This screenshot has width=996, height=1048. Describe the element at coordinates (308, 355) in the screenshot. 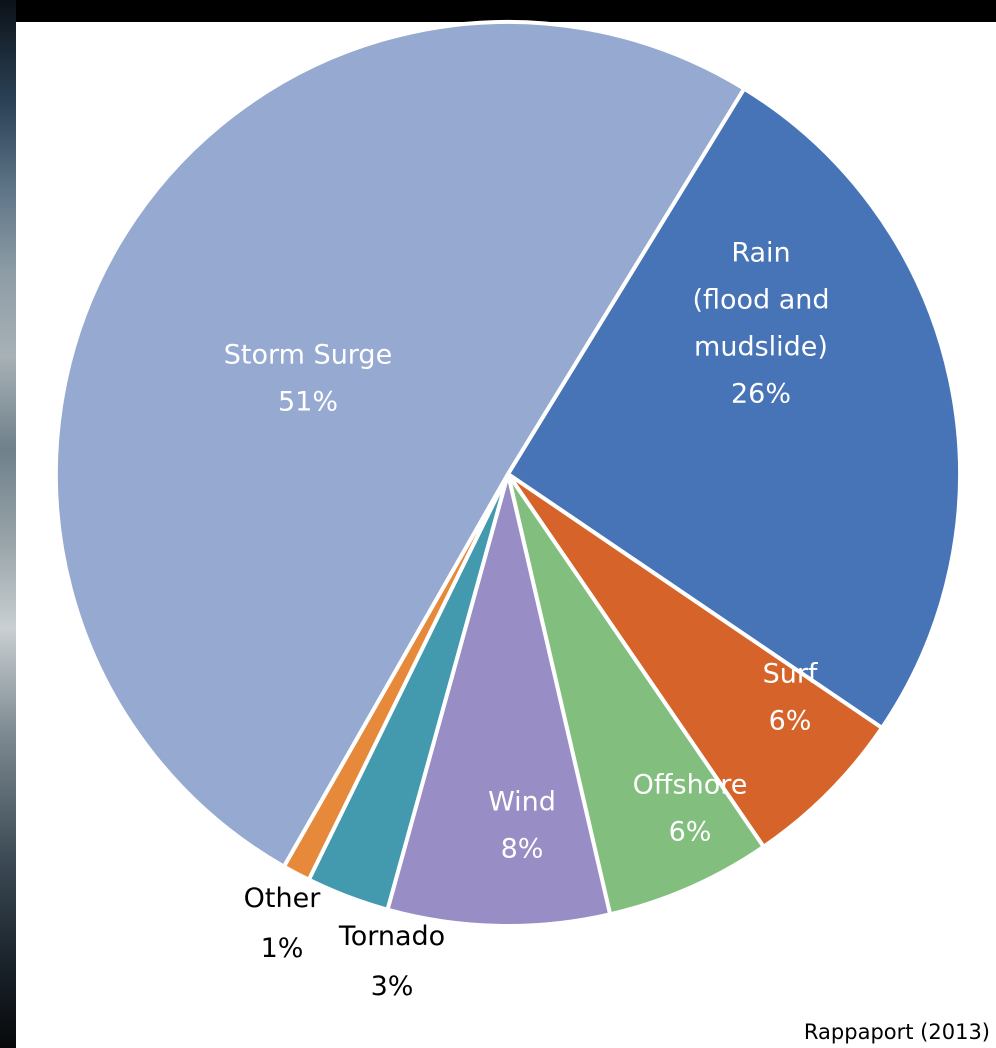

I see `slice-name-storm-surge: Storm Surge` at that location.